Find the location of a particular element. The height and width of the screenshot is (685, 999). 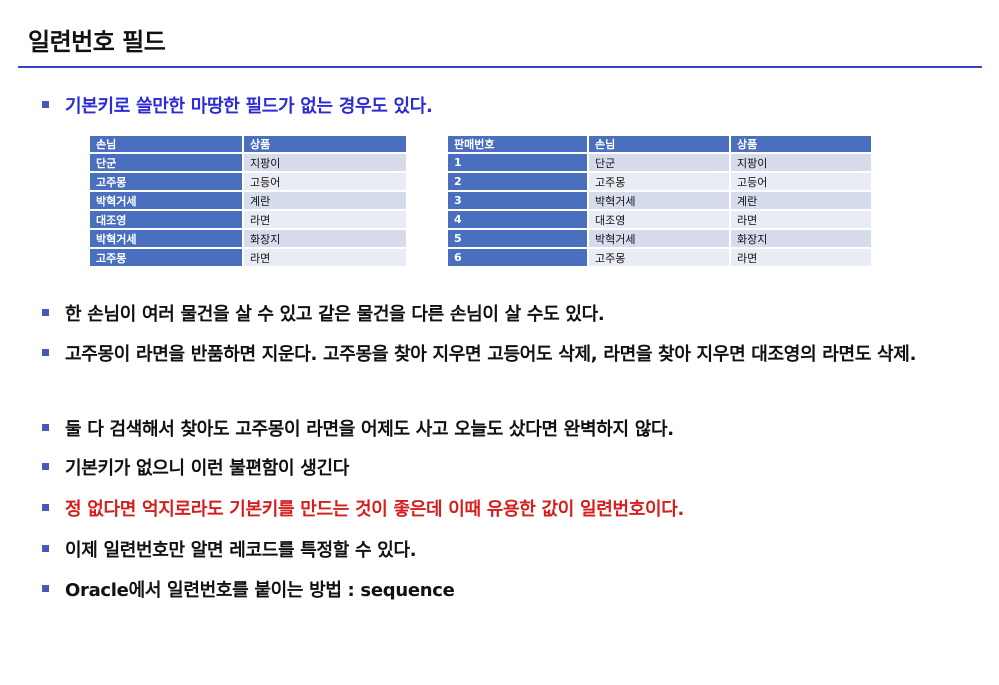

bullet-item: 이제 일련번호만 알면 레코드를 특정할 수 있다. is located at coordinates (503, 551).